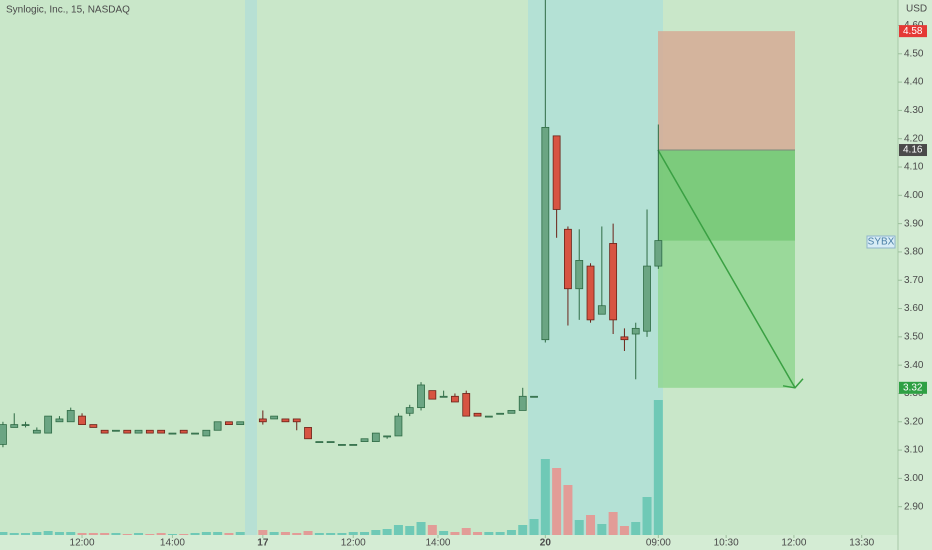 The height and width of the screenshot is (550, 932). I want to click on symbol-label: SYBX, so click(881, 242).